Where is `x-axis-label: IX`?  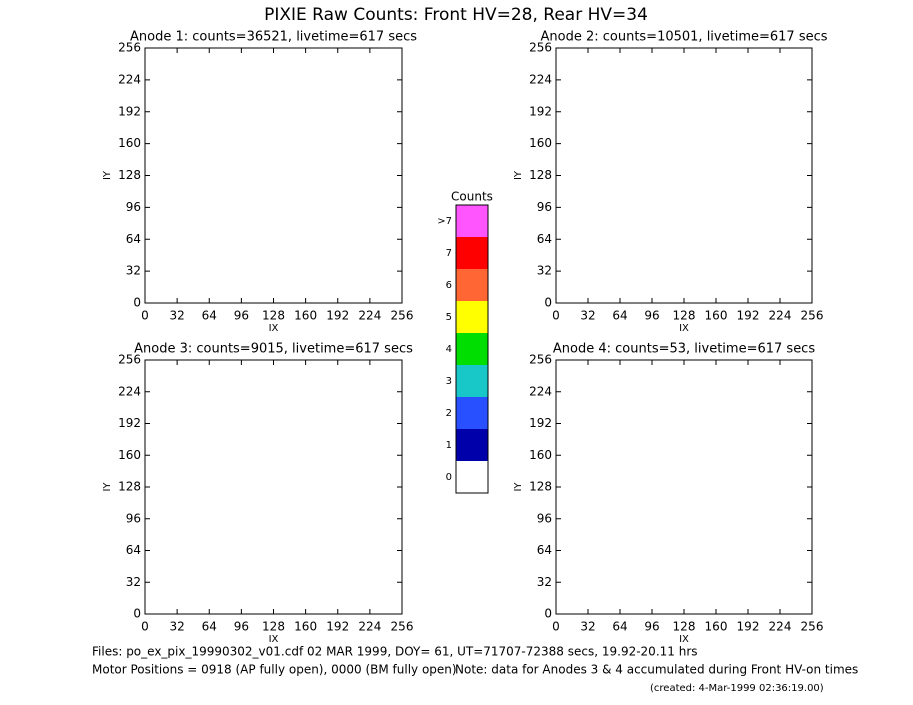
x-axis-label: IX is located at coordinates (274, 639).